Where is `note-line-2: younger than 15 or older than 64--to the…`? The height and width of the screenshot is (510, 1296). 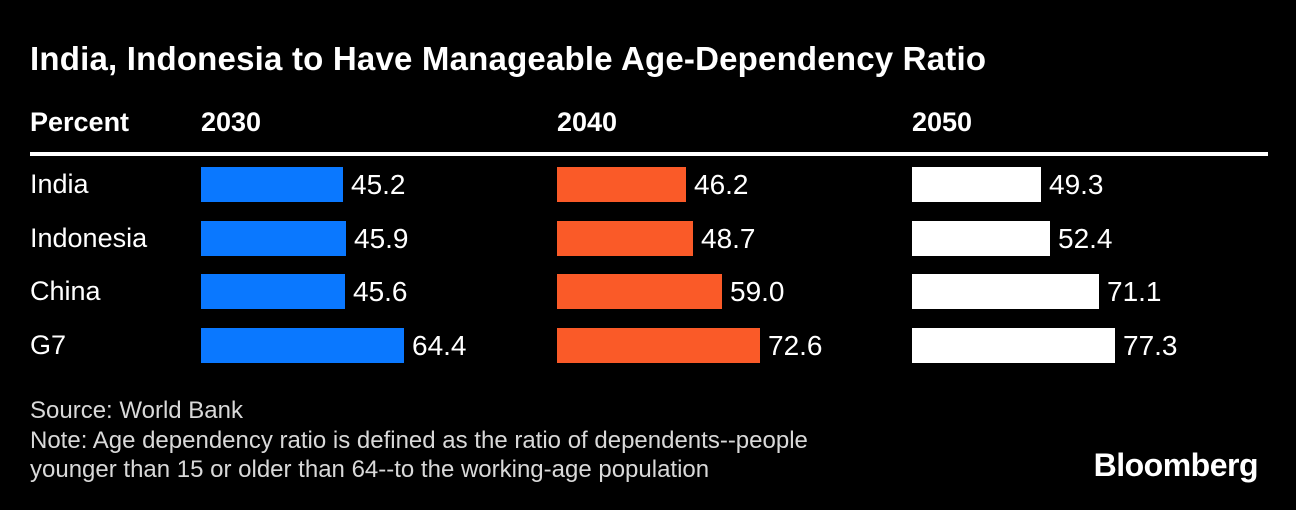 note-line-2: younger than 15 or older than 64--to the… is located at coordinates (370, 469).